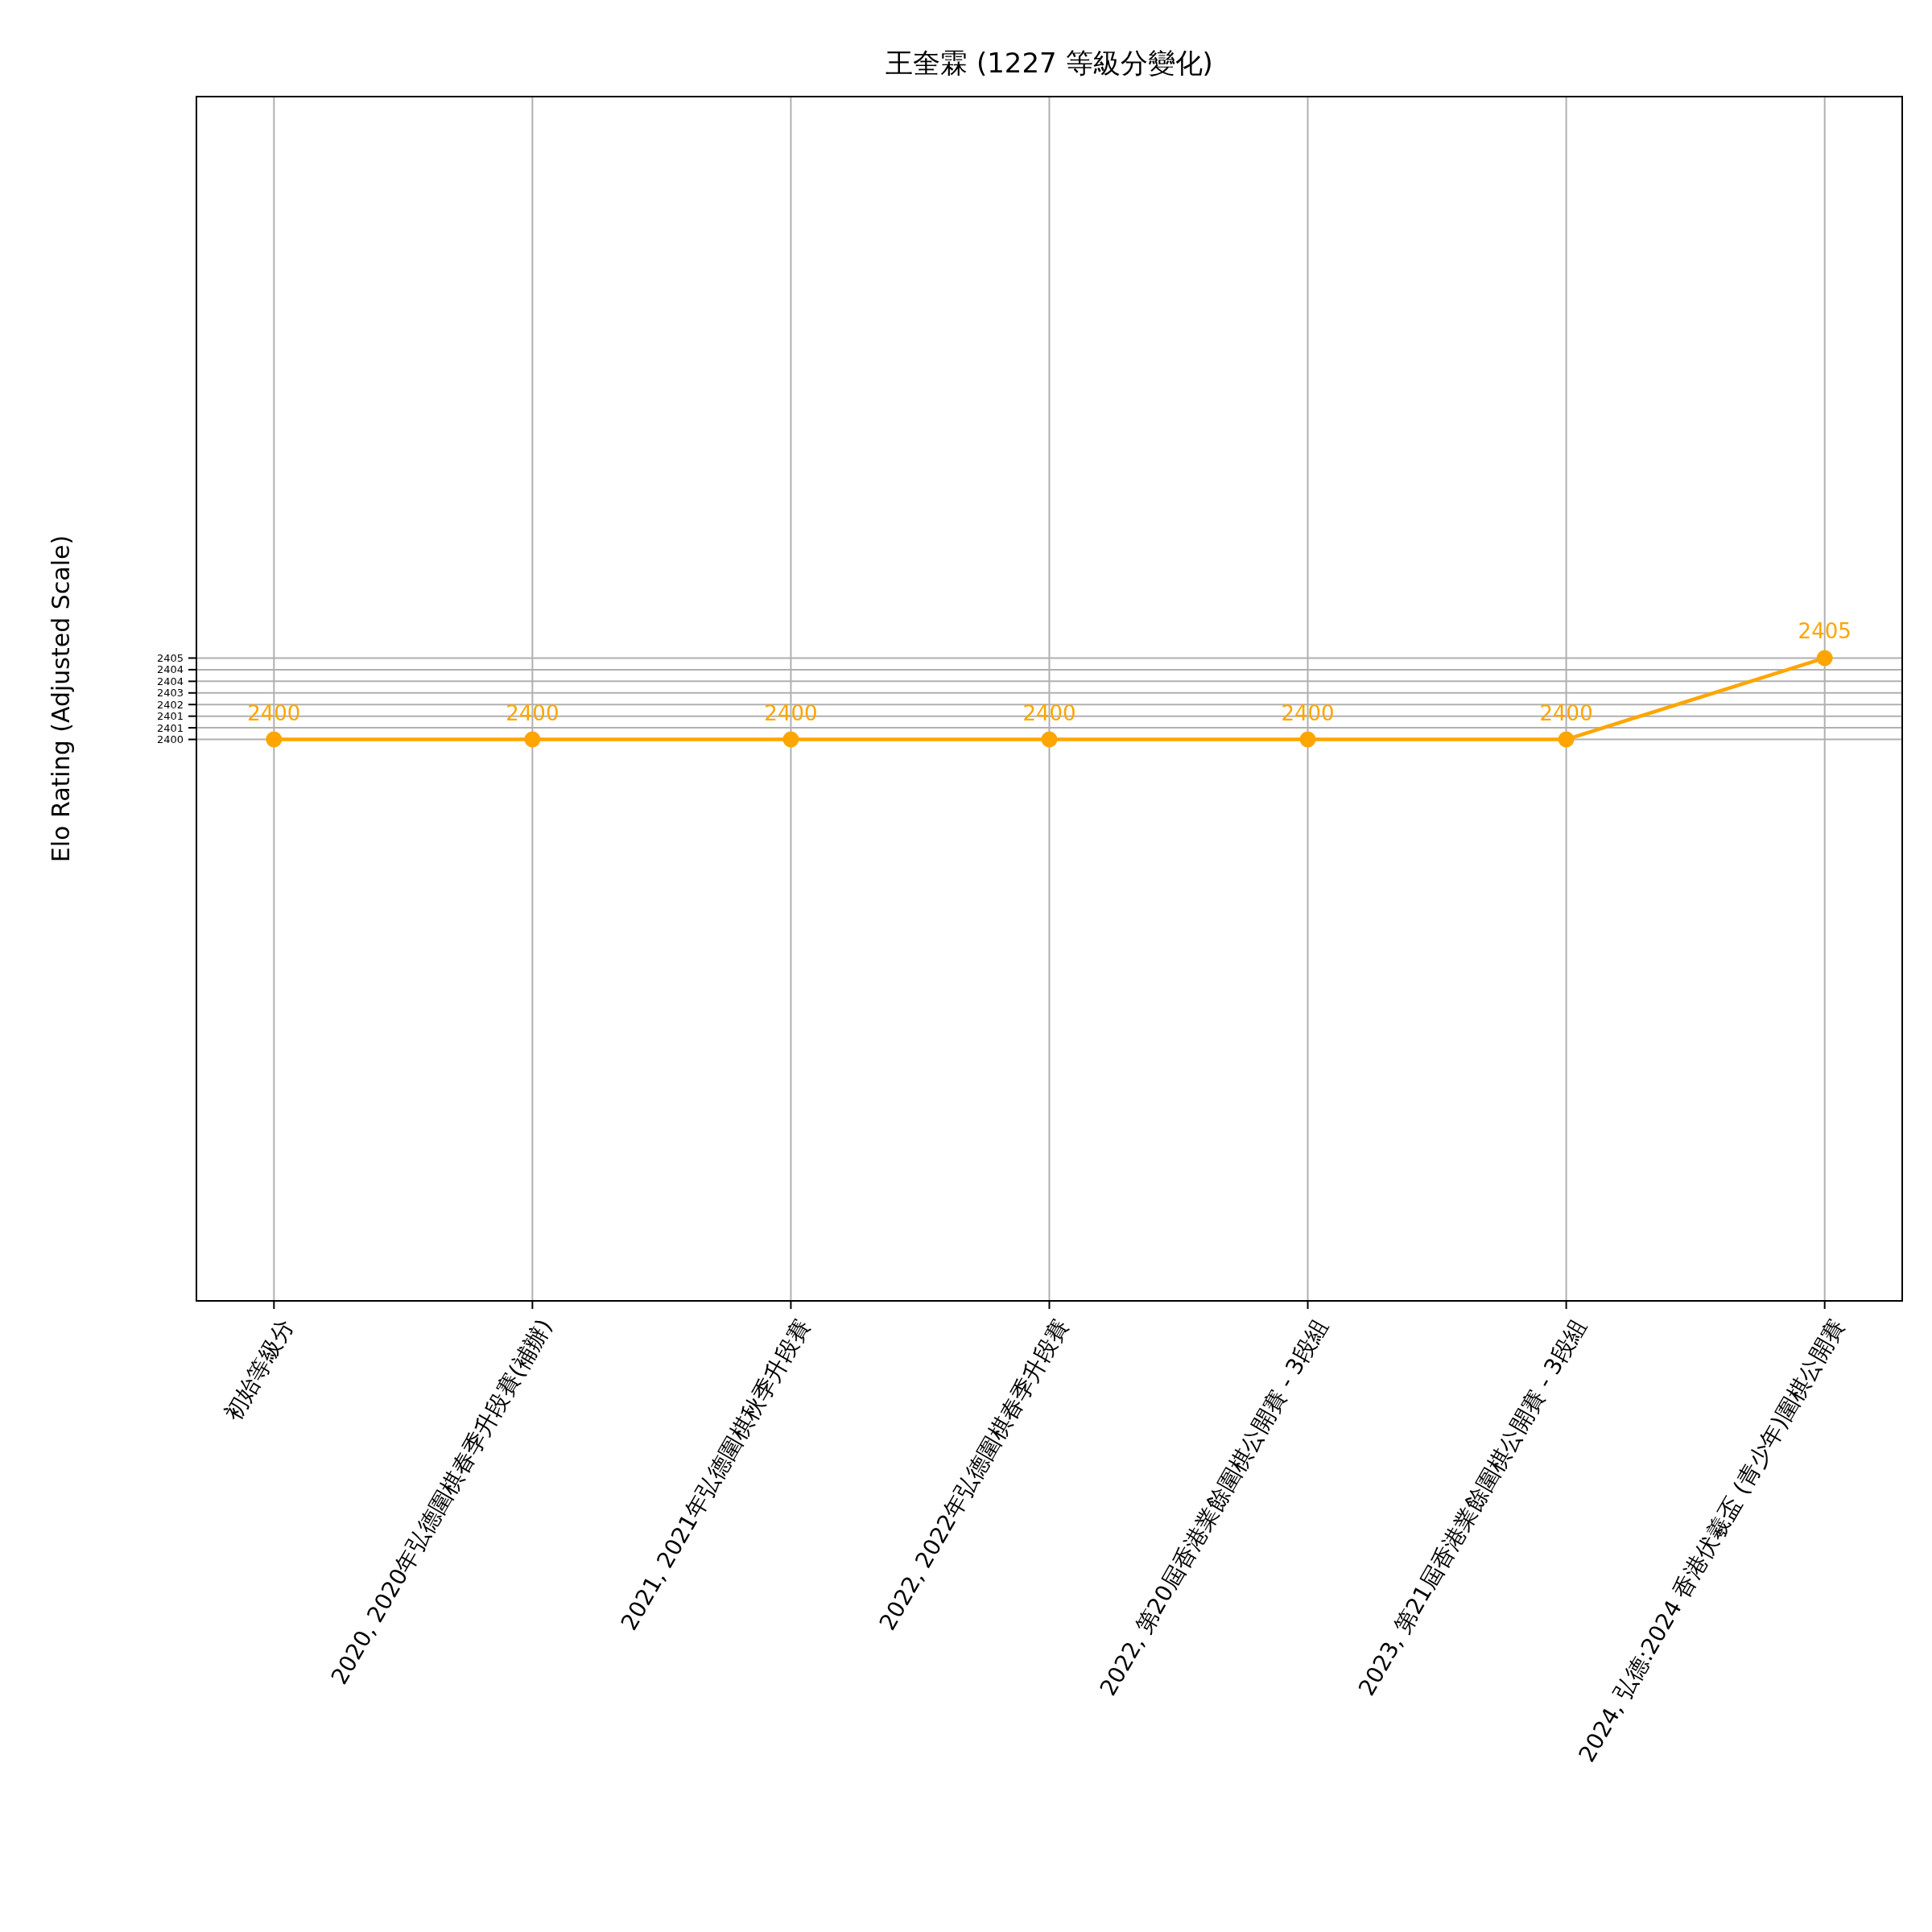 The width and height of the screenshot is (1932, 1932). I want to click on x-tick-label: 初始等級分, so click(259, 1370).